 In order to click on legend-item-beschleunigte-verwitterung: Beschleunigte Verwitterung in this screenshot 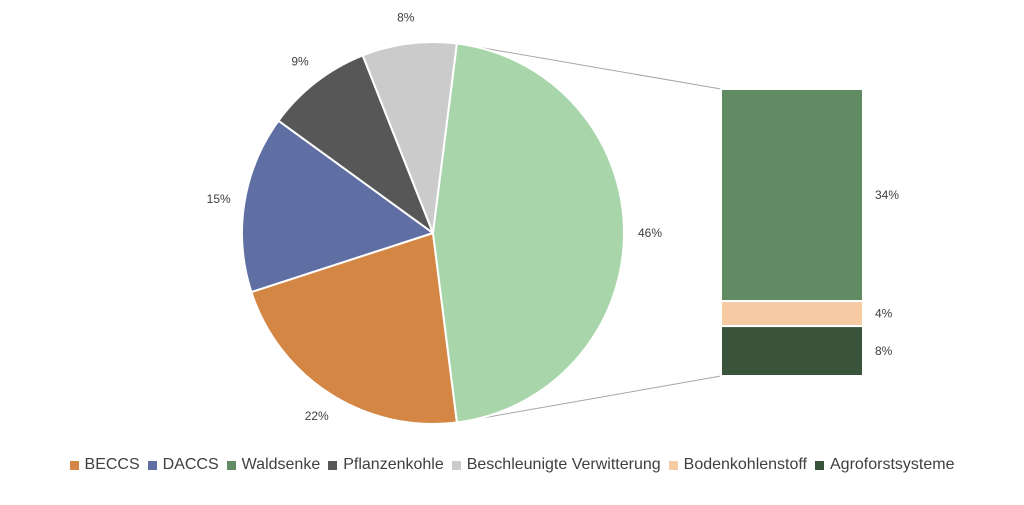, I will do `click(556, 465)`.